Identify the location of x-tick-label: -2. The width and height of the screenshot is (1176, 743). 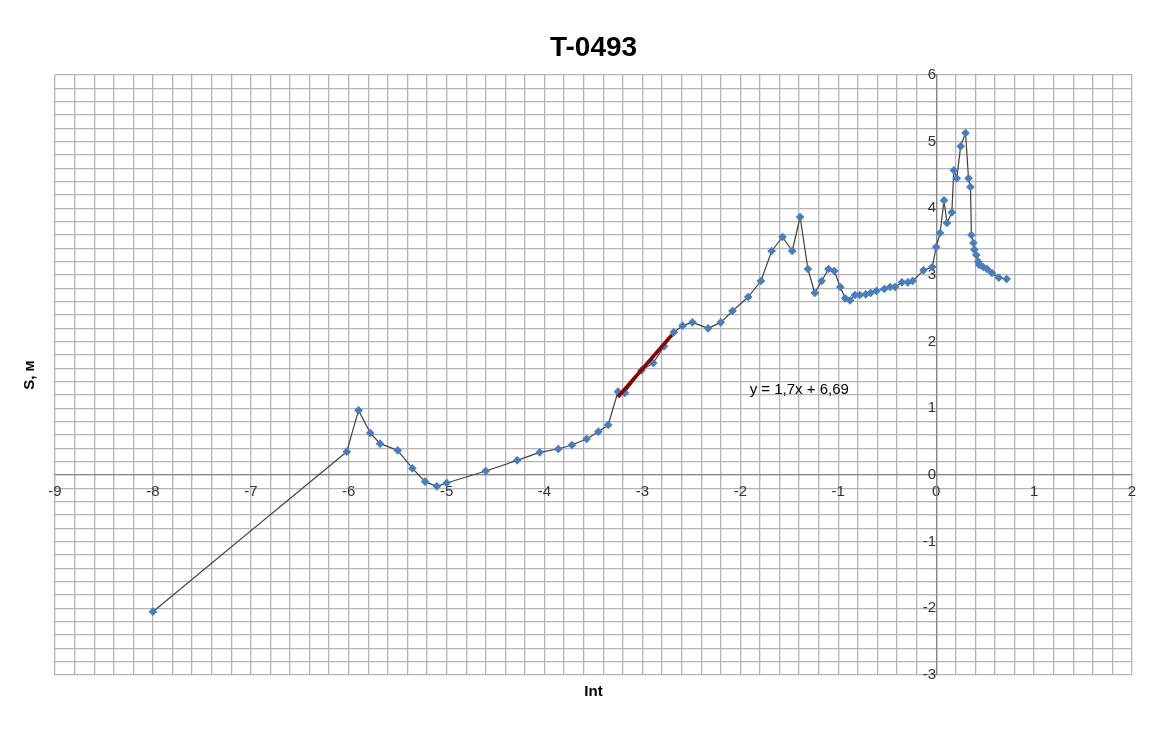
(740, 491).